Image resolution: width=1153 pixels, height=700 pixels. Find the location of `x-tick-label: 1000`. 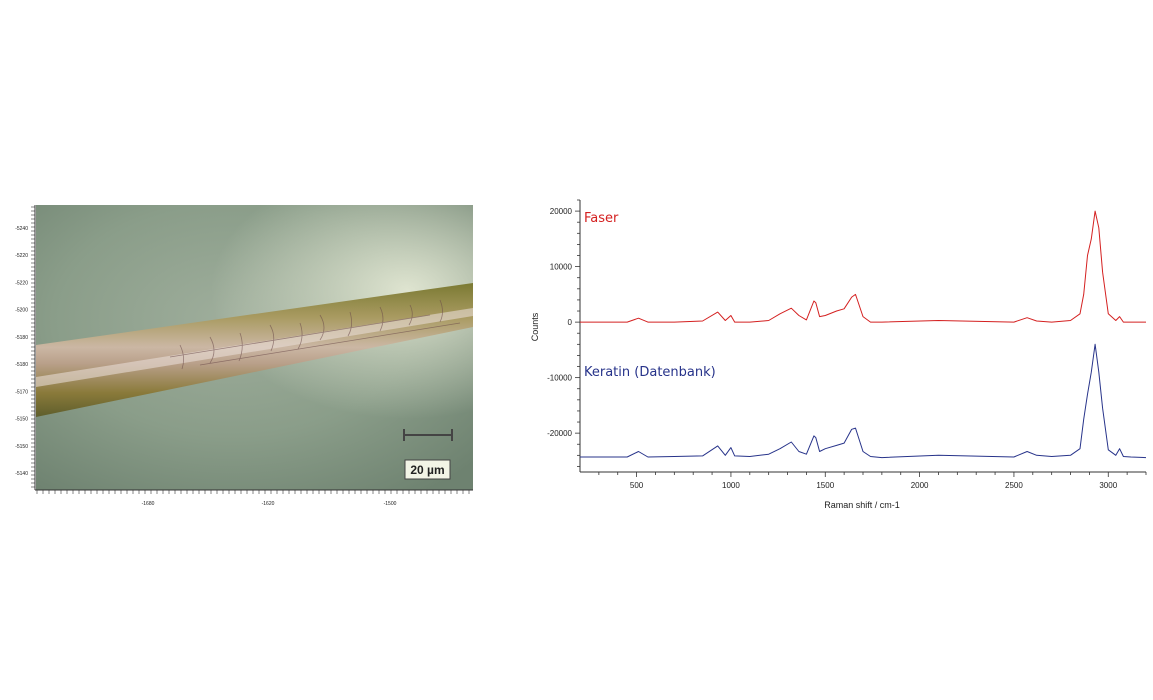

x-tick-label: 1000 is located at coordinates (731, 485).